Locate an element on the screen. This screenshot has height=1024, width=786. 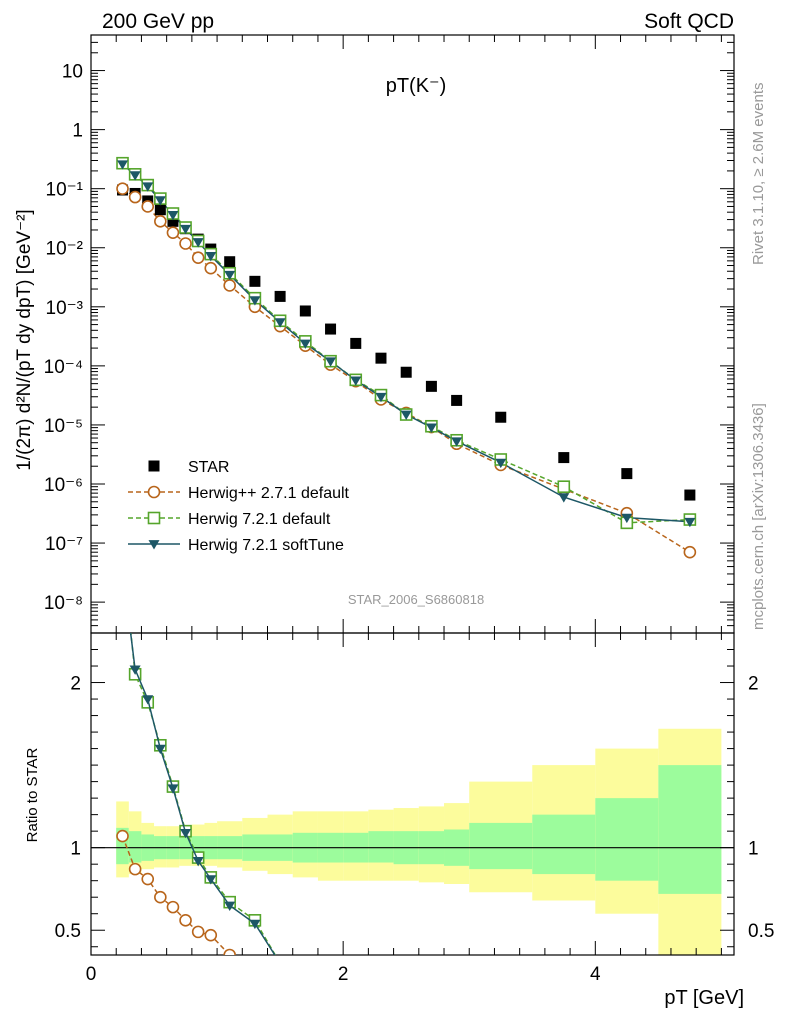
y-tick-label-ratio-right: 1 is located at coordinates (753, 849).